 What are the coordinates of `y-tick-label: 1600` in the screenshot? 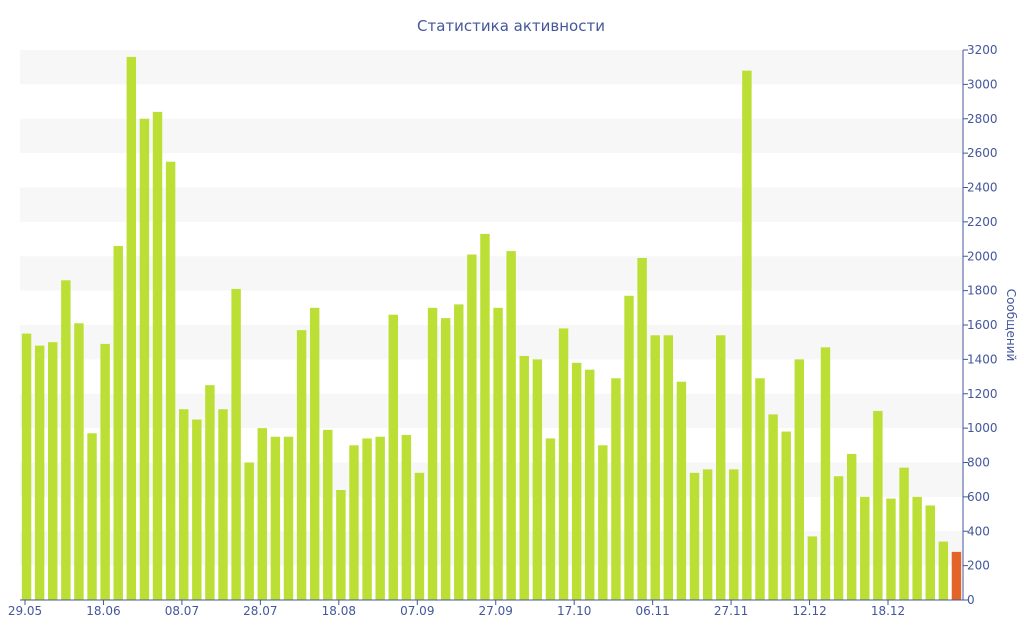 It's located at (982, 325).